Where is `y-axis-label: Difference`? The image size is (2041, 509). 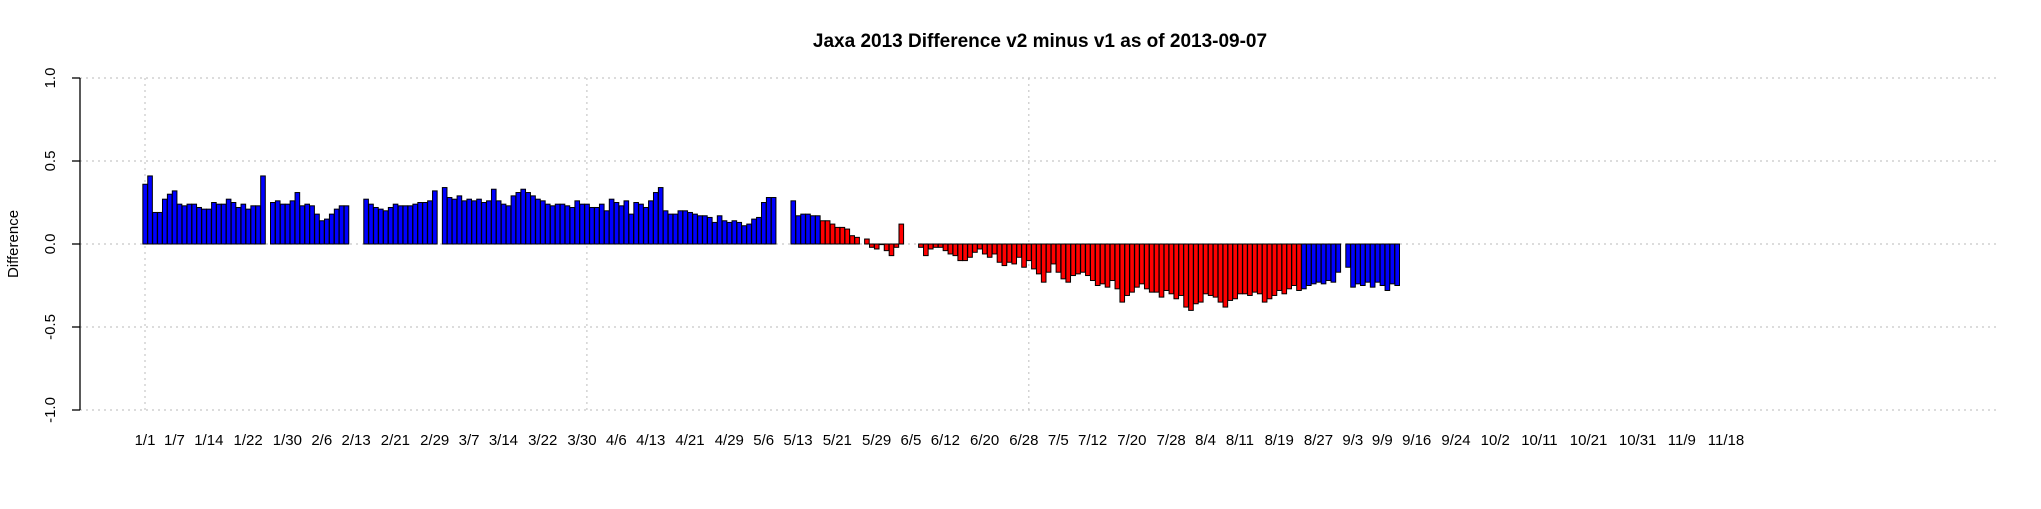
y-axis-label: Difference is located at coordinates (13, 244).